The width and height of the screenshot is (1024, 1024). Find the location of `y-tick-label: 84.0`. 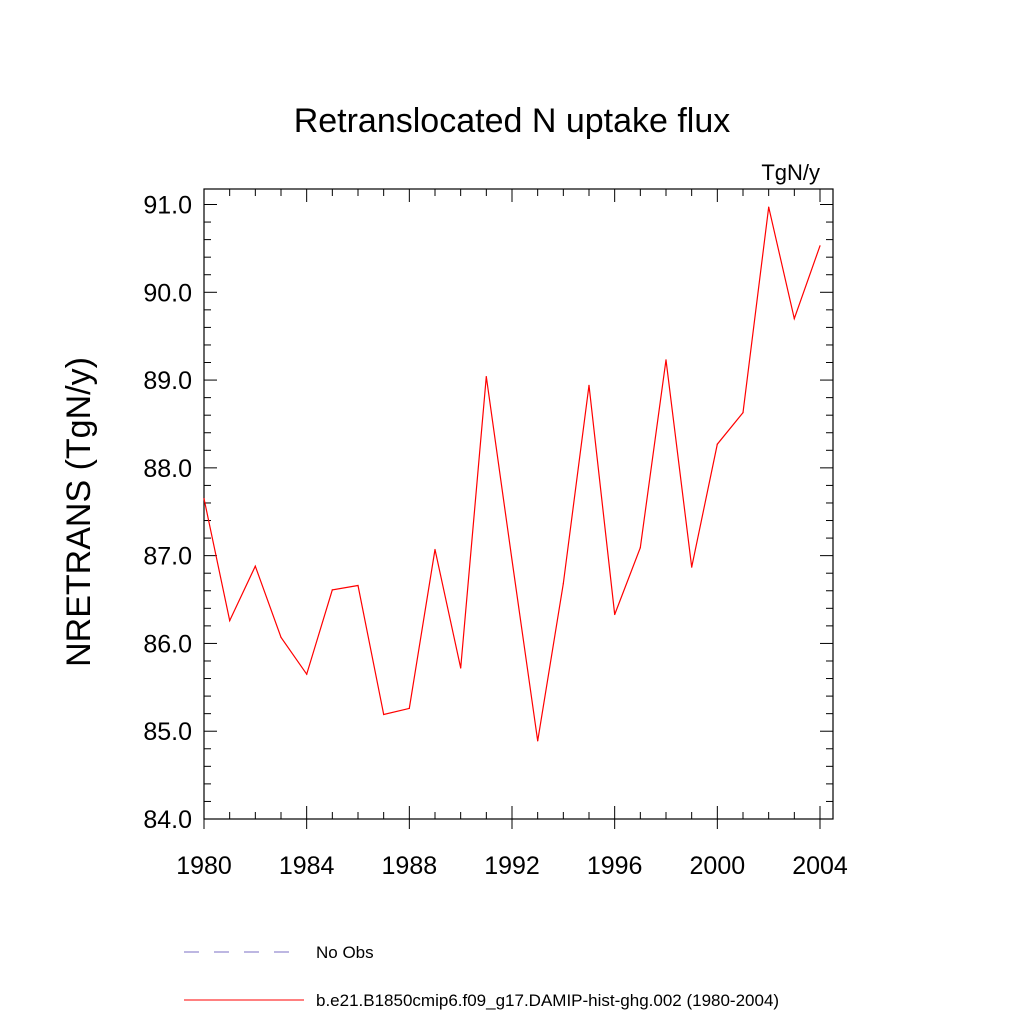

y-tick-label: 84.0 is located at coordinates (167, 820).